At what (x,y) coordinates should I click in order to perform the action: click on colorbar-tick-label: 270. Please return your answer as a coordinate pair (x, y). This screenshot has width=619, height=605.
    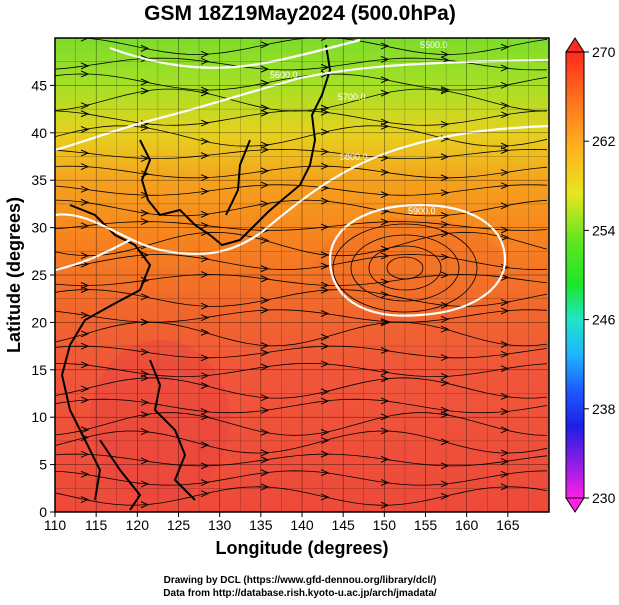
    Looking at the image, I should click on (604, 52).